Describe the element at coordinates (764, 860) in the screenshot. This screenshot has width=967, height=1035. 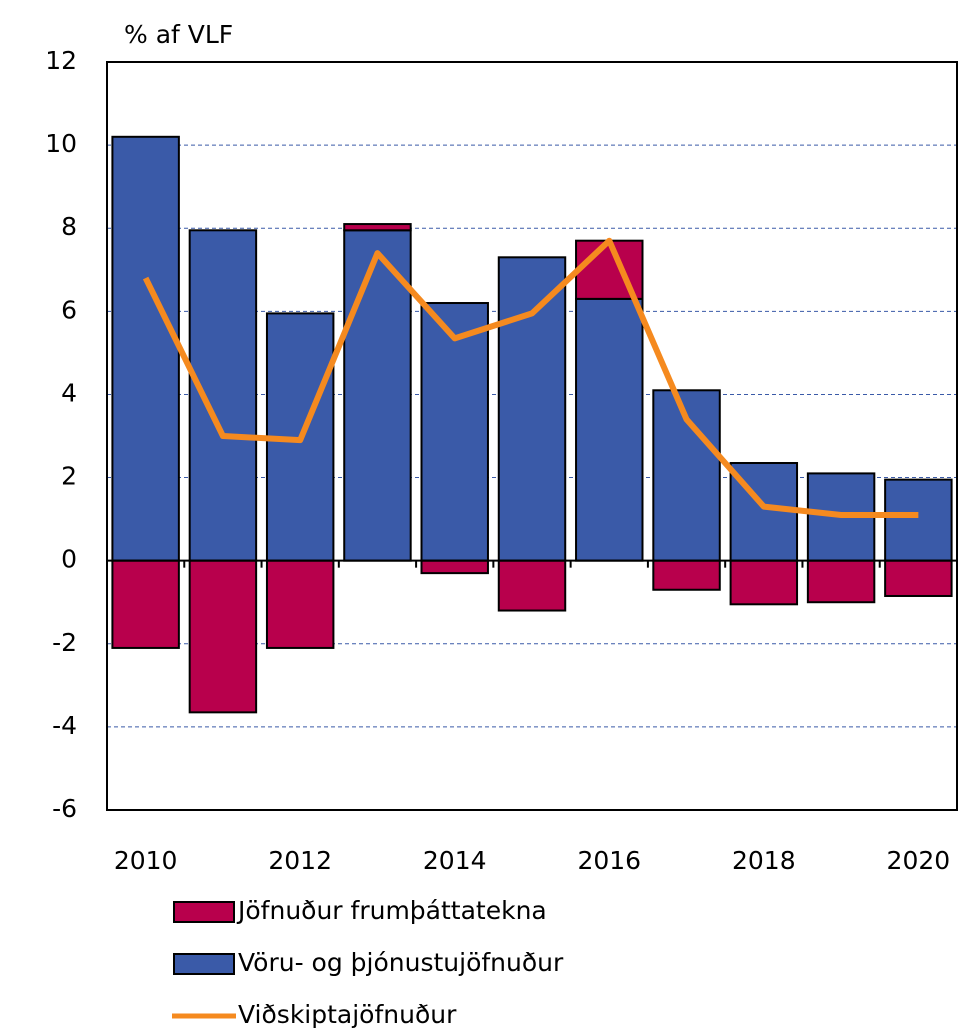
I see `x-tick-label: 2018` at that location.